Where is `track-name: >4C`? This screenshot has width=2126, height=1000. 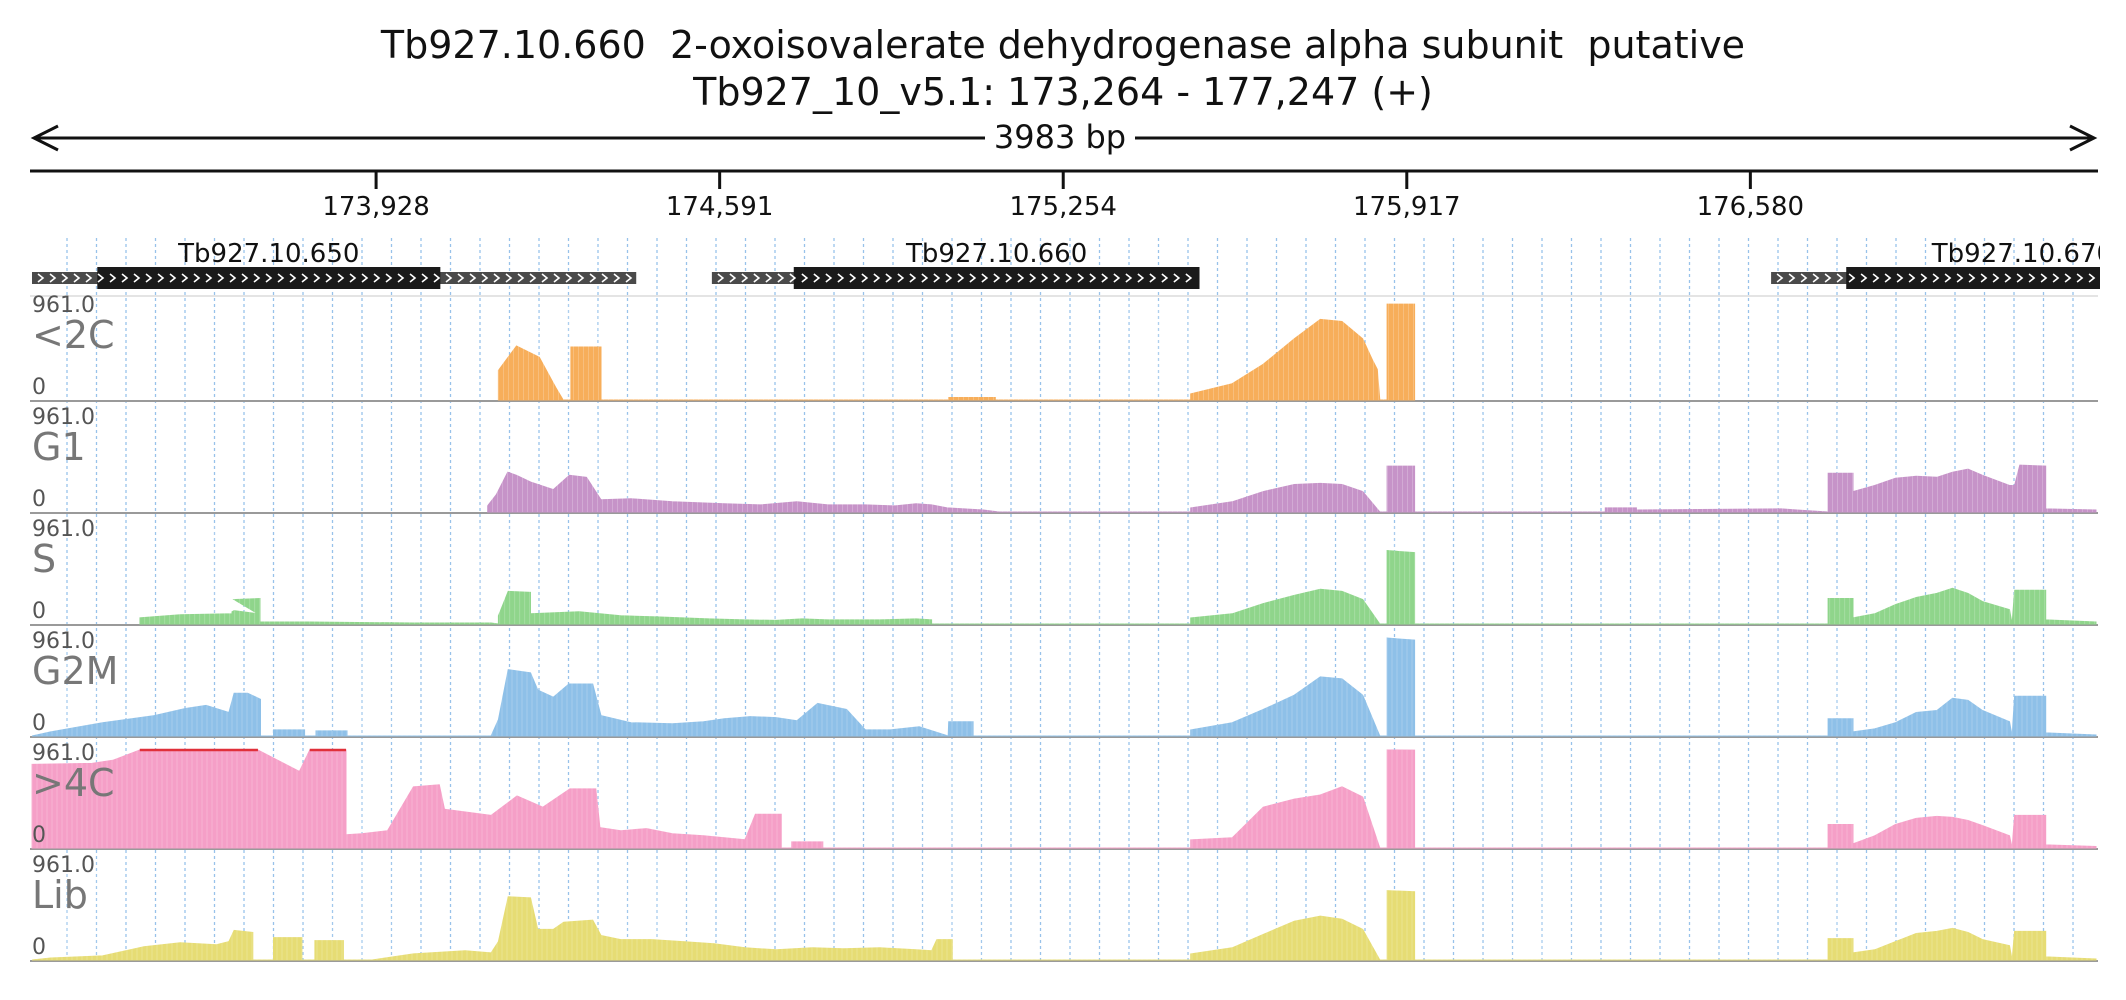 track-name: >4C is located at coordinates (73, 783).